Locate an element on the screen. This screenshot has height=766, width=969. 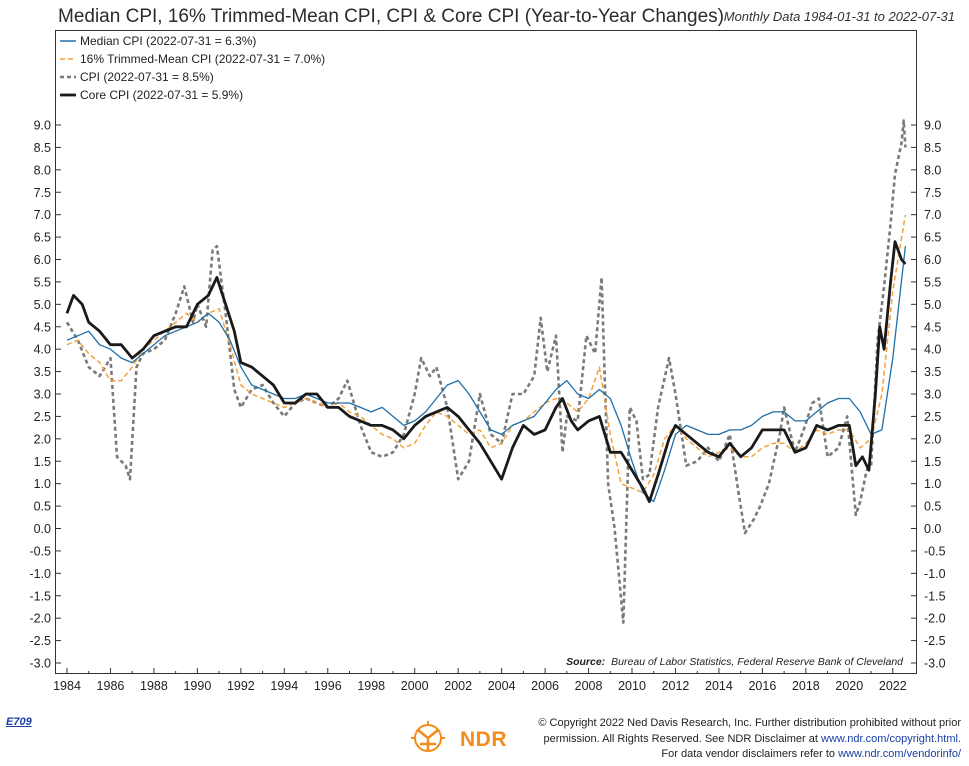
x-tick-label: 1988 is located at coordinates (154, 686).